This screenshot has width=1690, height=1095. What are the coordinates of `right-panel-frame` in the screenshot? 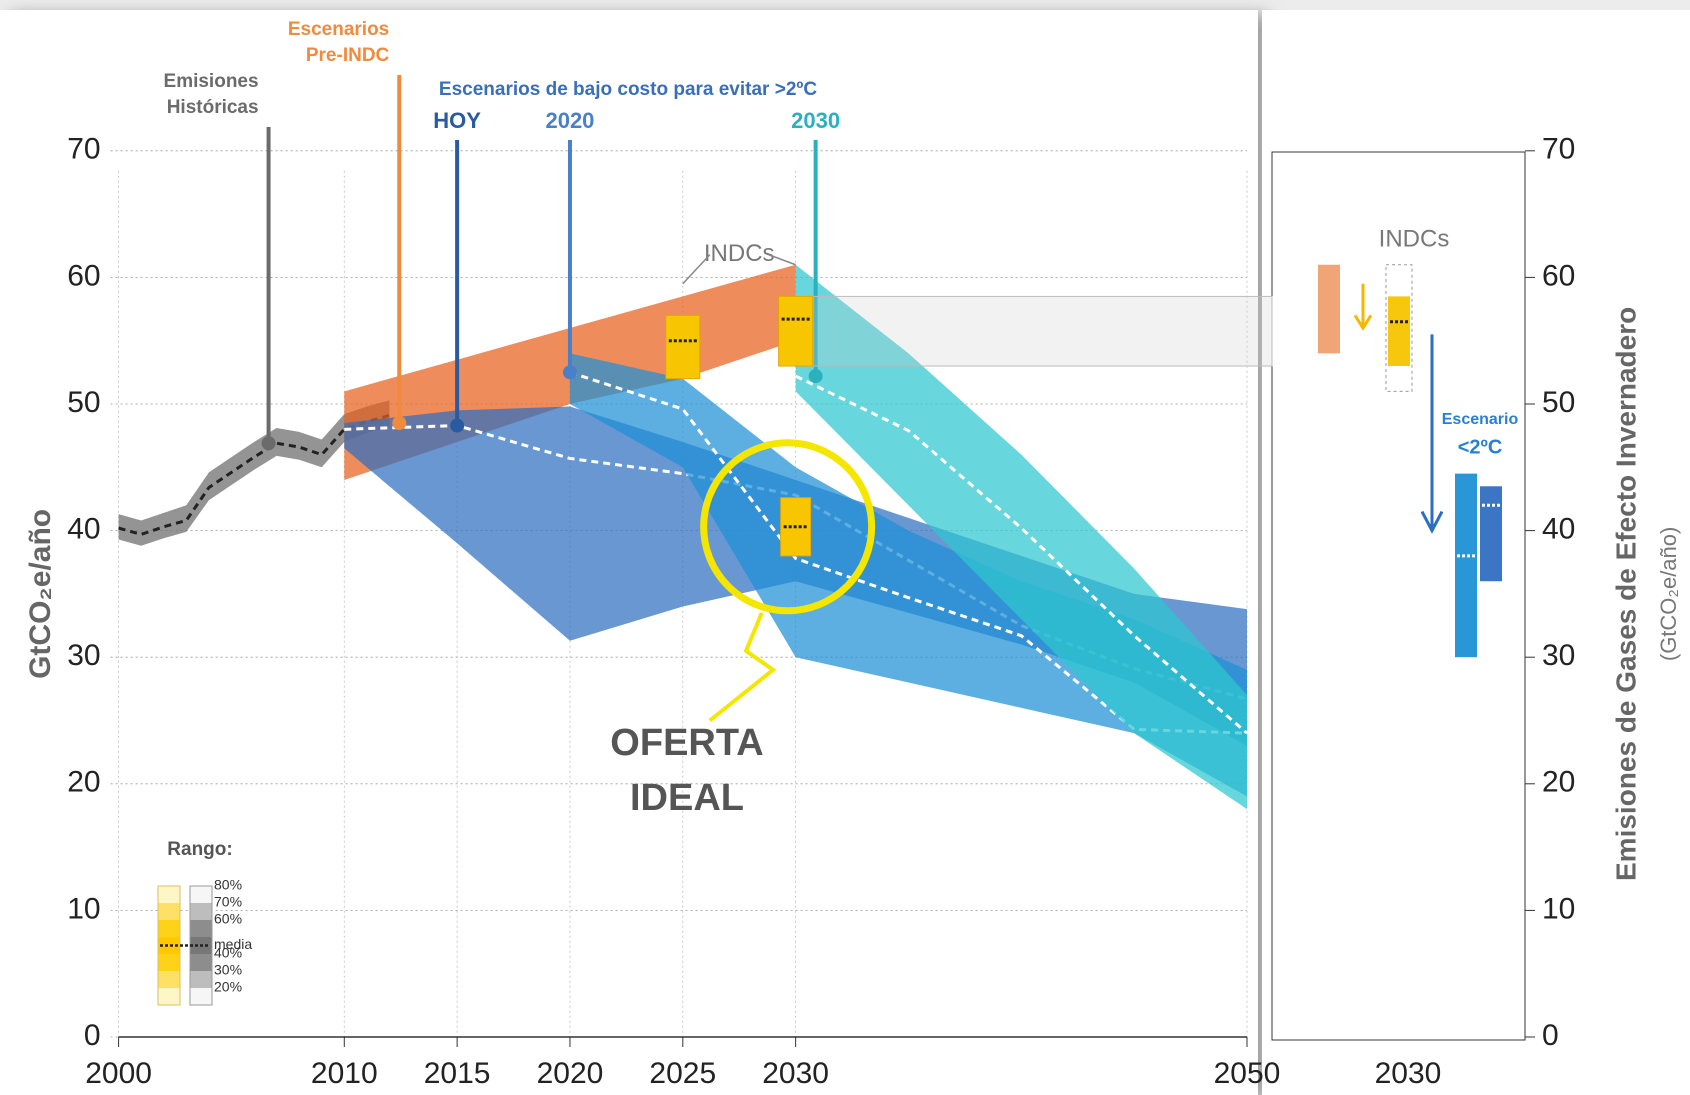 It's located at (1398, 596).